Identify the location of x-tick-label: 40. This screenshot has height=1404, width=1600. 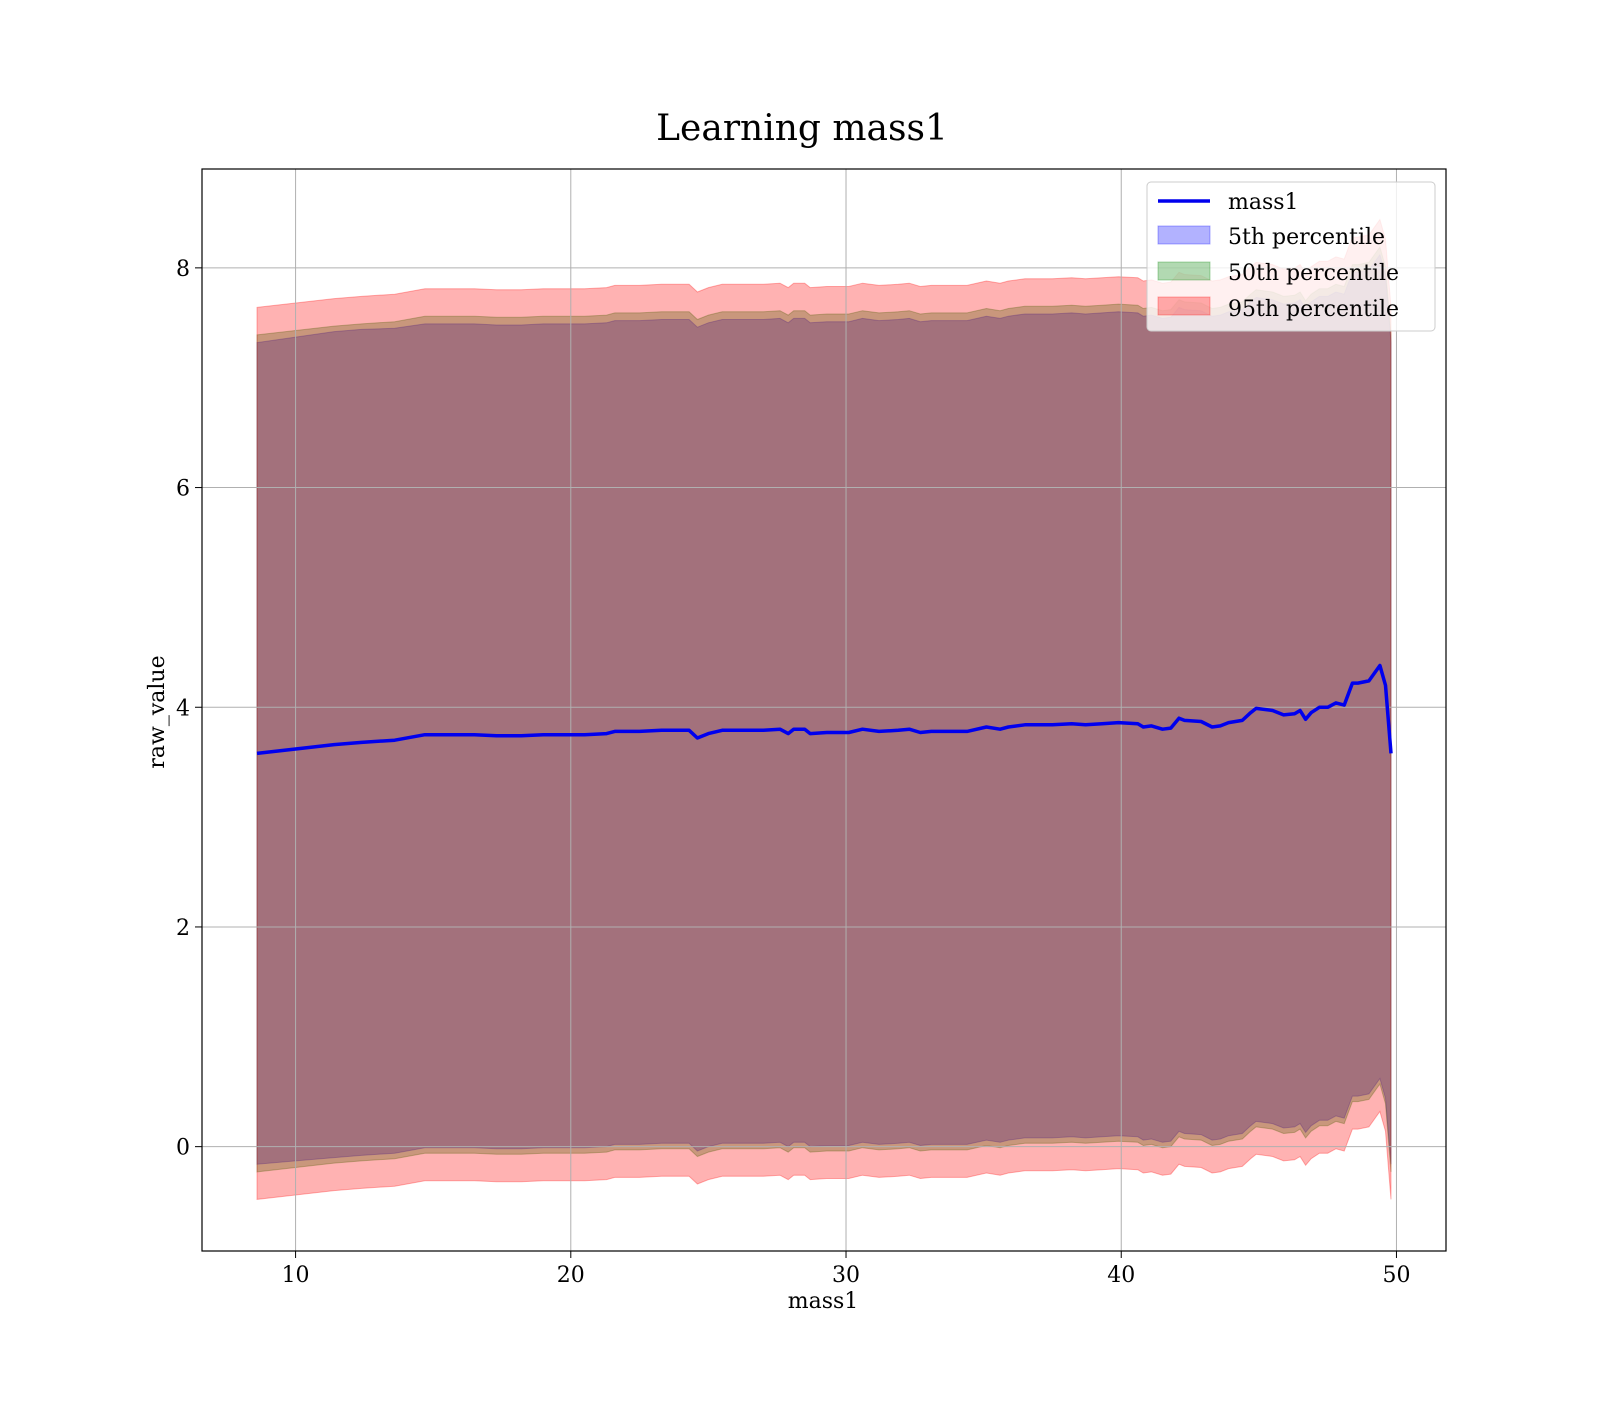
(1121, 1275).